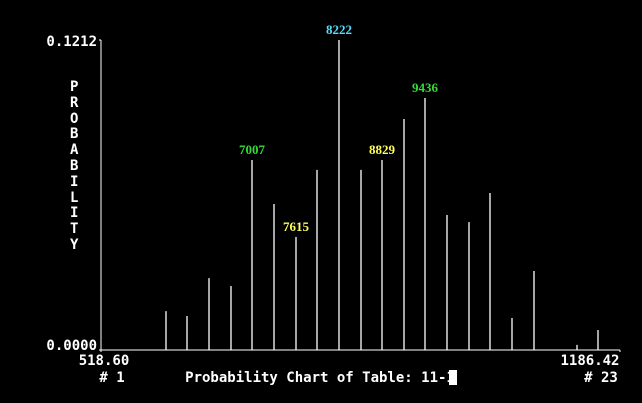  Describe the element at coordinates (74, 166) in the screenshot. I see `y-axis-label: PROBABILITY` at that location.